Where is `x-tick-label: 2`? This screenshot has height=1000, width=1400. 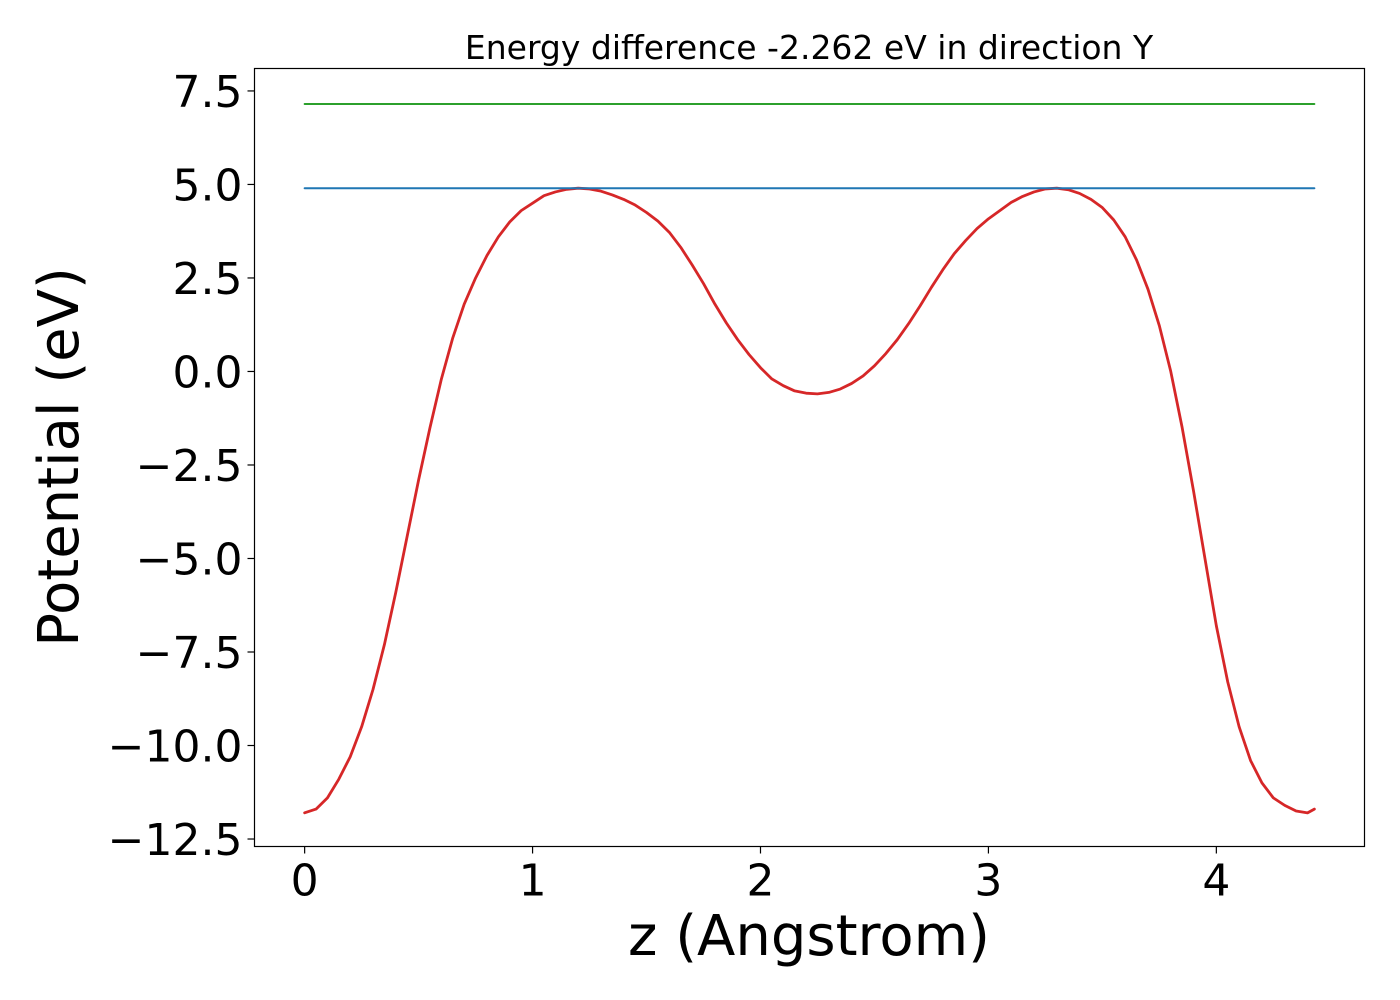 x-tick-label: 2 is located at coordinates (760, 881).